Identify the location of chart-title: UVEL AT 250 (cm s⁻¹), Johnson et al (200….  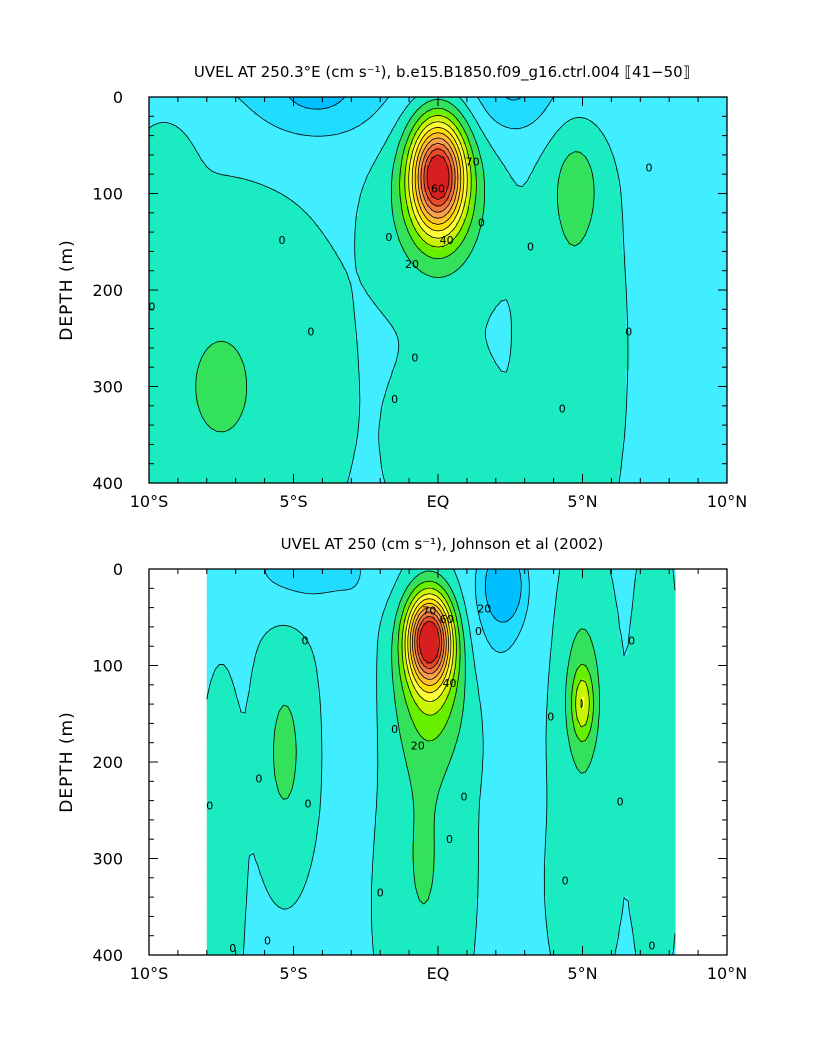
(442, 544).